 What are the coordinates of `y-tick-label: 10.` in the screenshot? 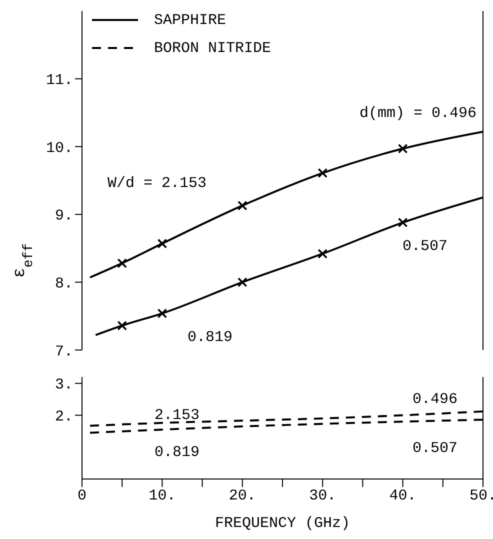 It's located at (59, 148).